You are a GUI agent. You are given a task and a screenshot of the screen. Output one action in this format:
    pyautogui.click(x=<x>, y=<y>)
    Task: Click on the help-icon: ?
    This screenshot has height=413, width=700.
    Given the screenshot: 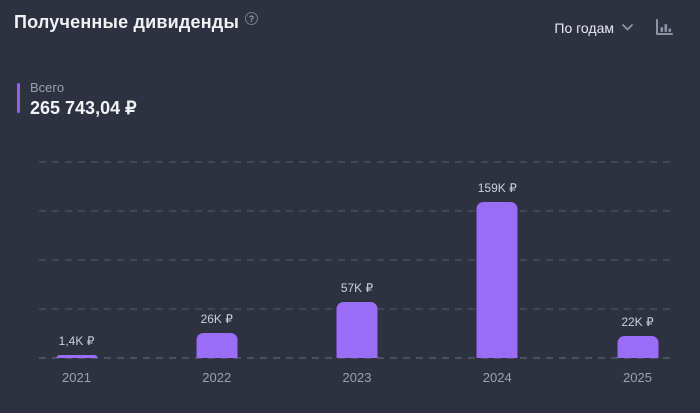 What is the action you would take?
    pyautogui.click(x=252, y=18)
    